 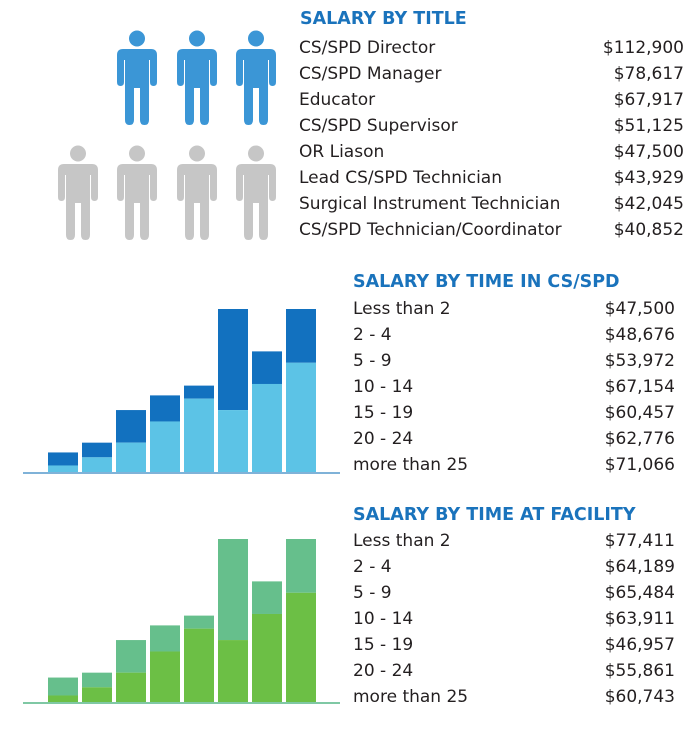 What do you see at coordinates (430, 204) in the screenshot?
I see `row-label: Surgical Instrument Technician` at bounding box center [430, 204].